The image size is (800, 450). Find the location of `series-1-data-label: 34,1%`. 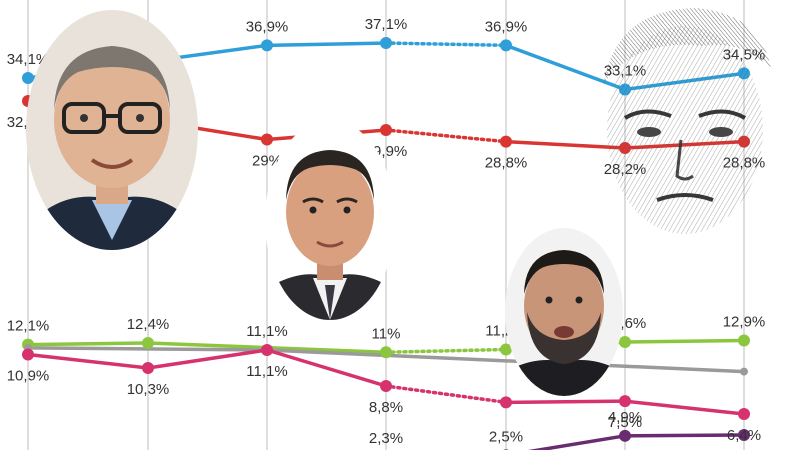

series-1-data-label: 34,1% is located at coordinates (28, 59).